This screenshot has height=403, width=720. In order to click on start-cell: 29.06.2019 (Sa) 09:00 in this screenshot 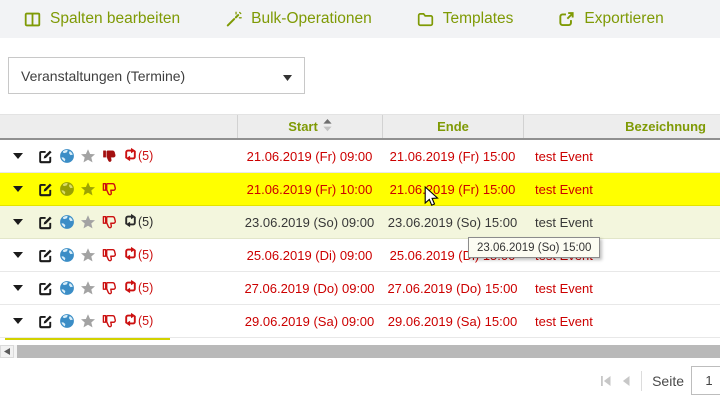, I will do `click(309, 321)`.